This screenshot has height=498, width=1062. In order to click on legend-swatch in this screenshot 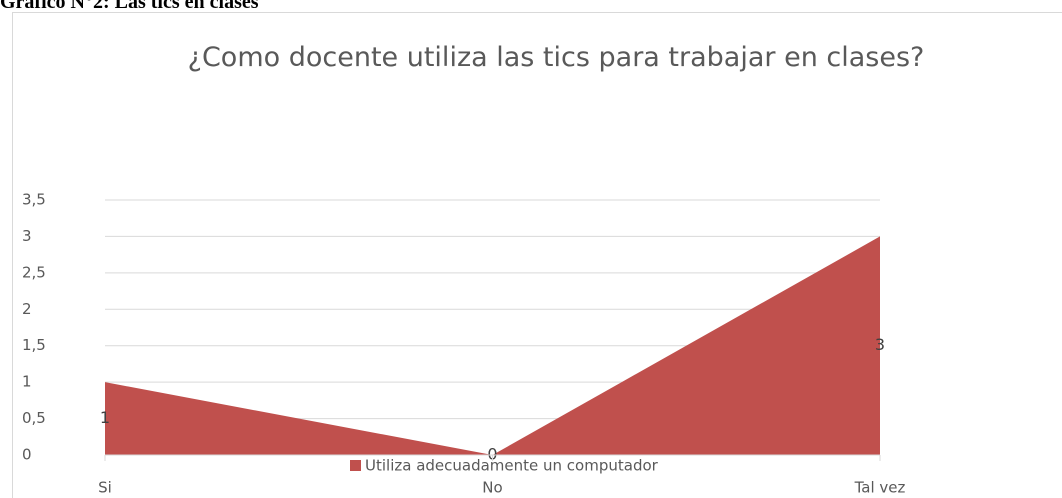, I will do `click(355, 465)`.